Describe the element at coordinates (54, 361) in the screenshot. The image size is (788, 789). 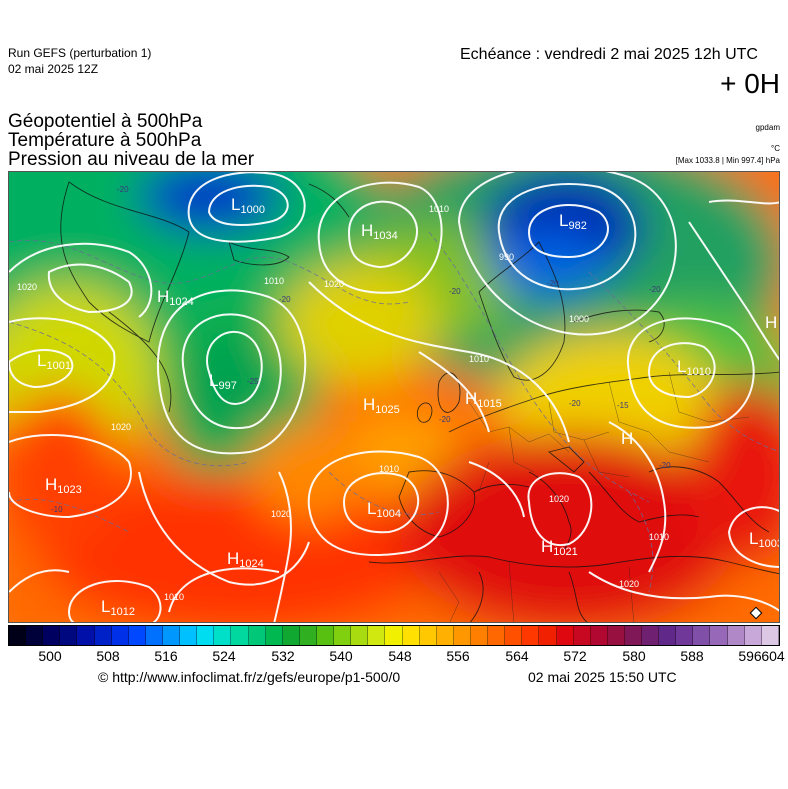
I see `low-pressure-label: L1001` at that location.